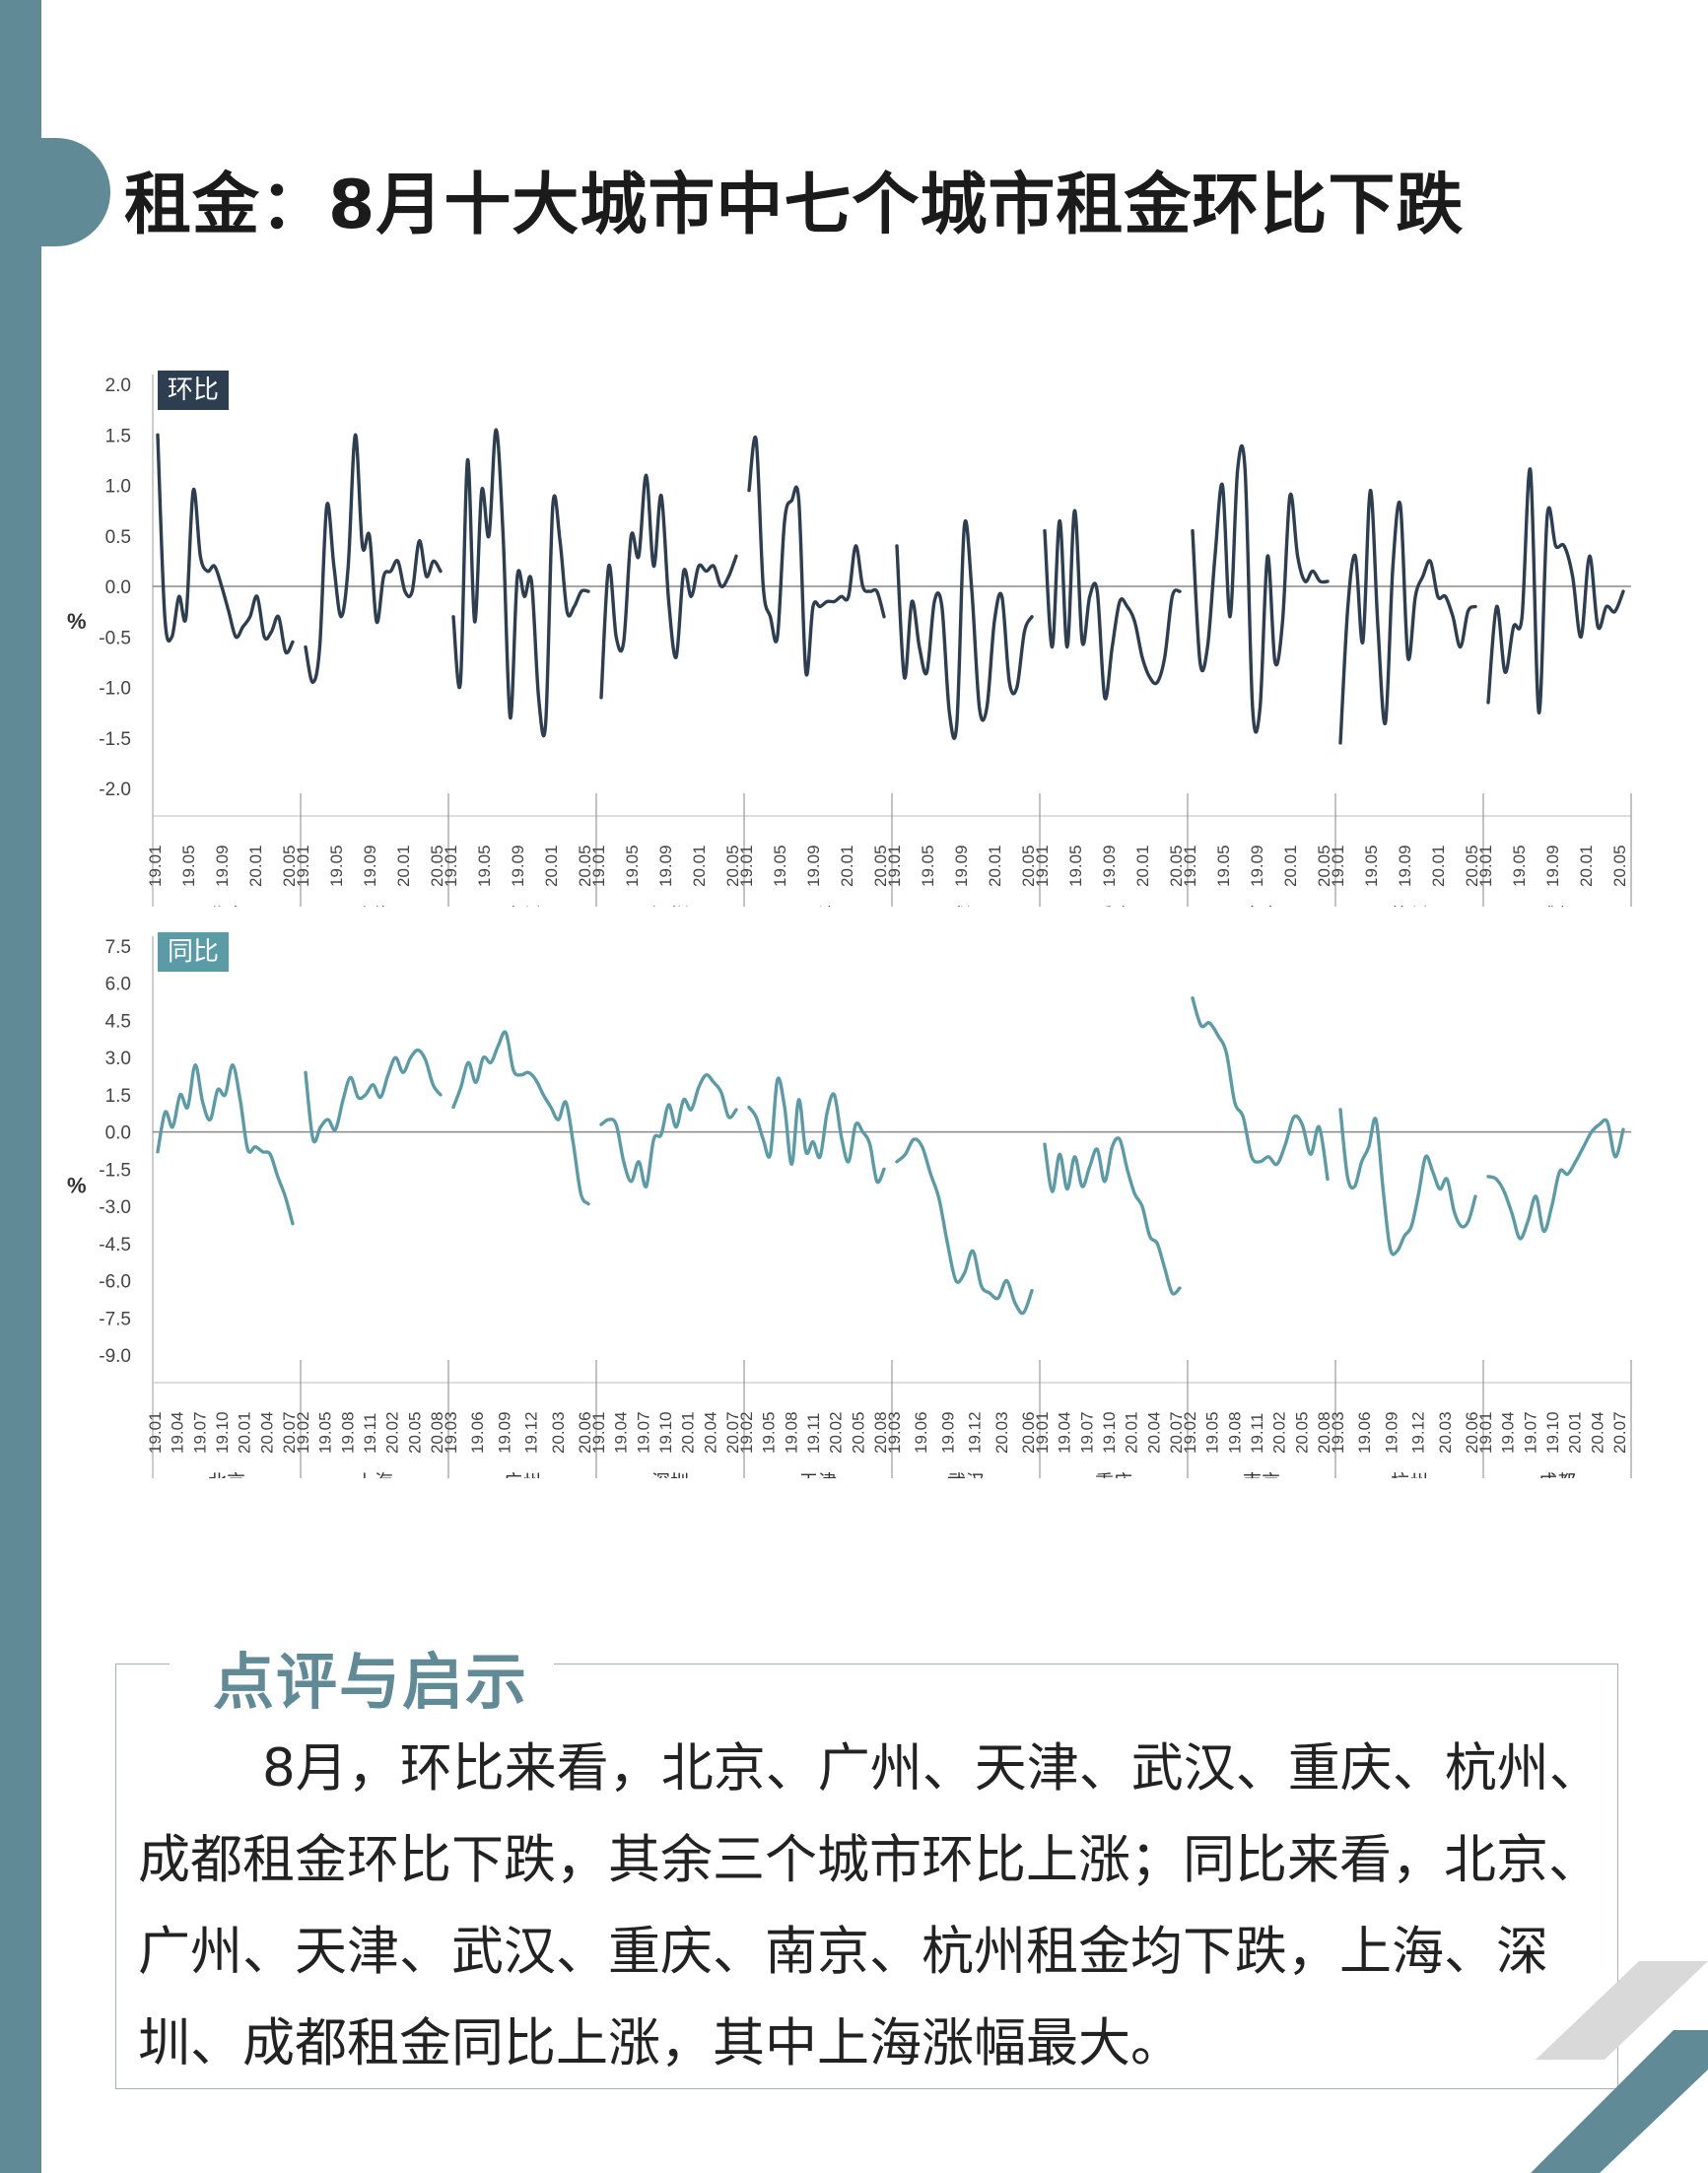  I want to click on x-tick-label: 20.06, so click(1028, 1432).